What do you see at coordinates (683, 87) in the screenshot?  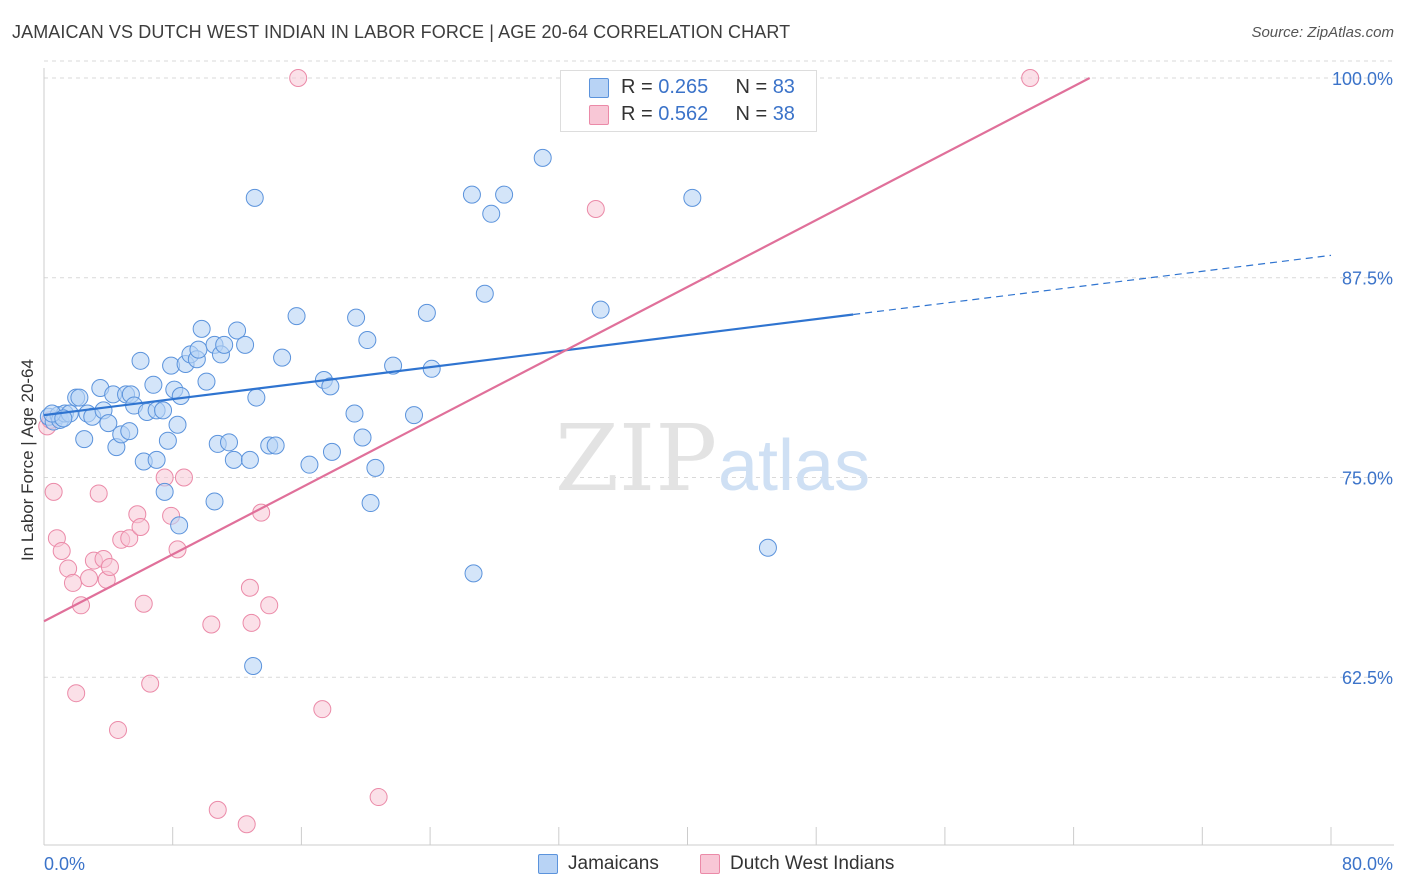 I see `legend-r-value: 0.265` at bounding box center [683, 87].